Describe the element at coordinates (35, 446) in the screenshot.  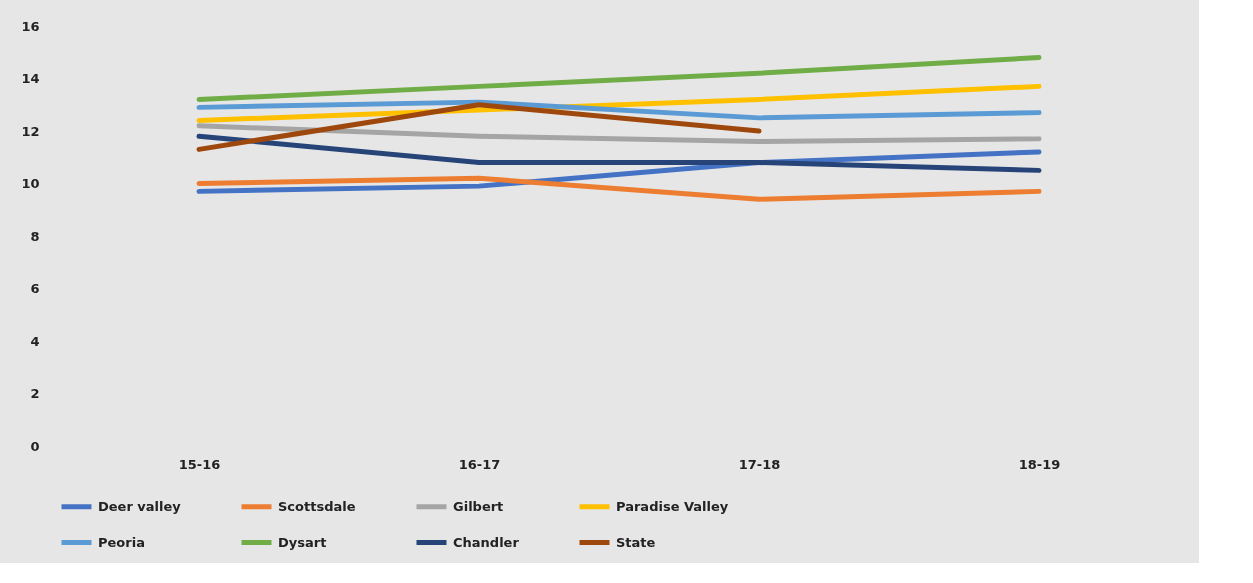
I see `y-tick-label: 0` at that location.